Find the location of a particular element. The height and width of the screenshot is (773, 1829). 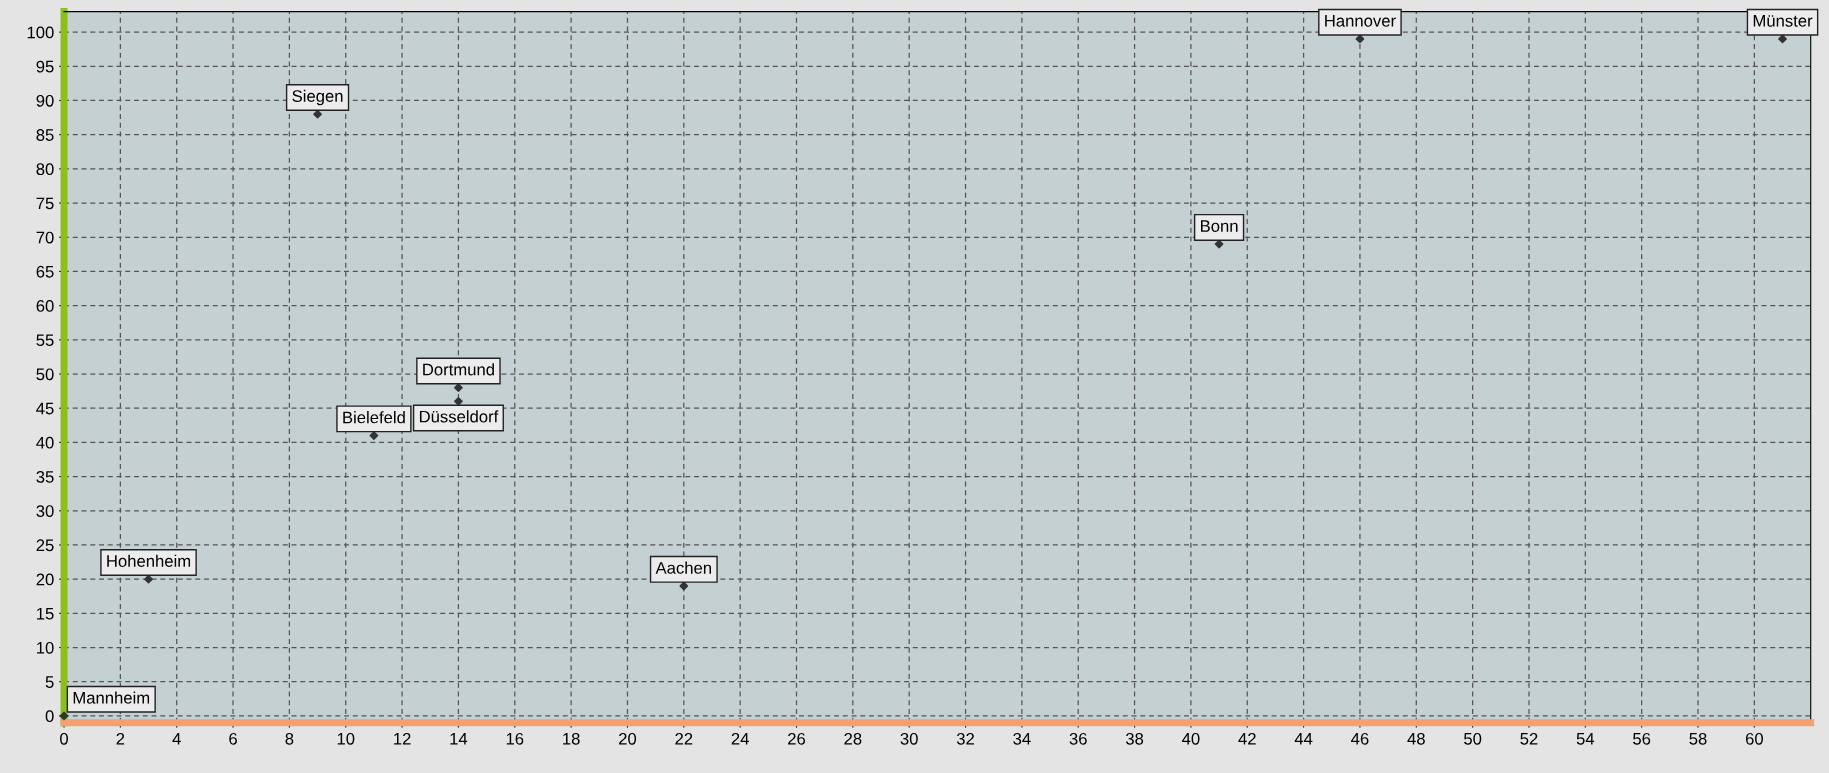

x-tick-label: 10 is located at coordinates (346, 738).